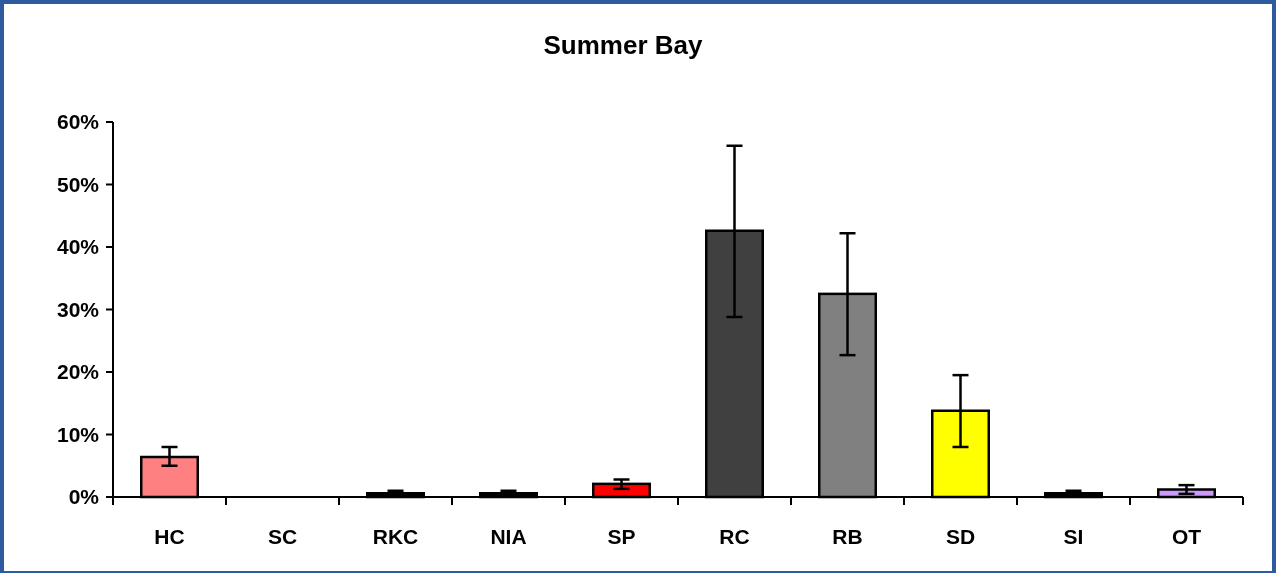 The image size is (1276, 573). Describe the element at coordinates (78, 434) in the screenshot. I see `y-tick-label: 10%` at that location.